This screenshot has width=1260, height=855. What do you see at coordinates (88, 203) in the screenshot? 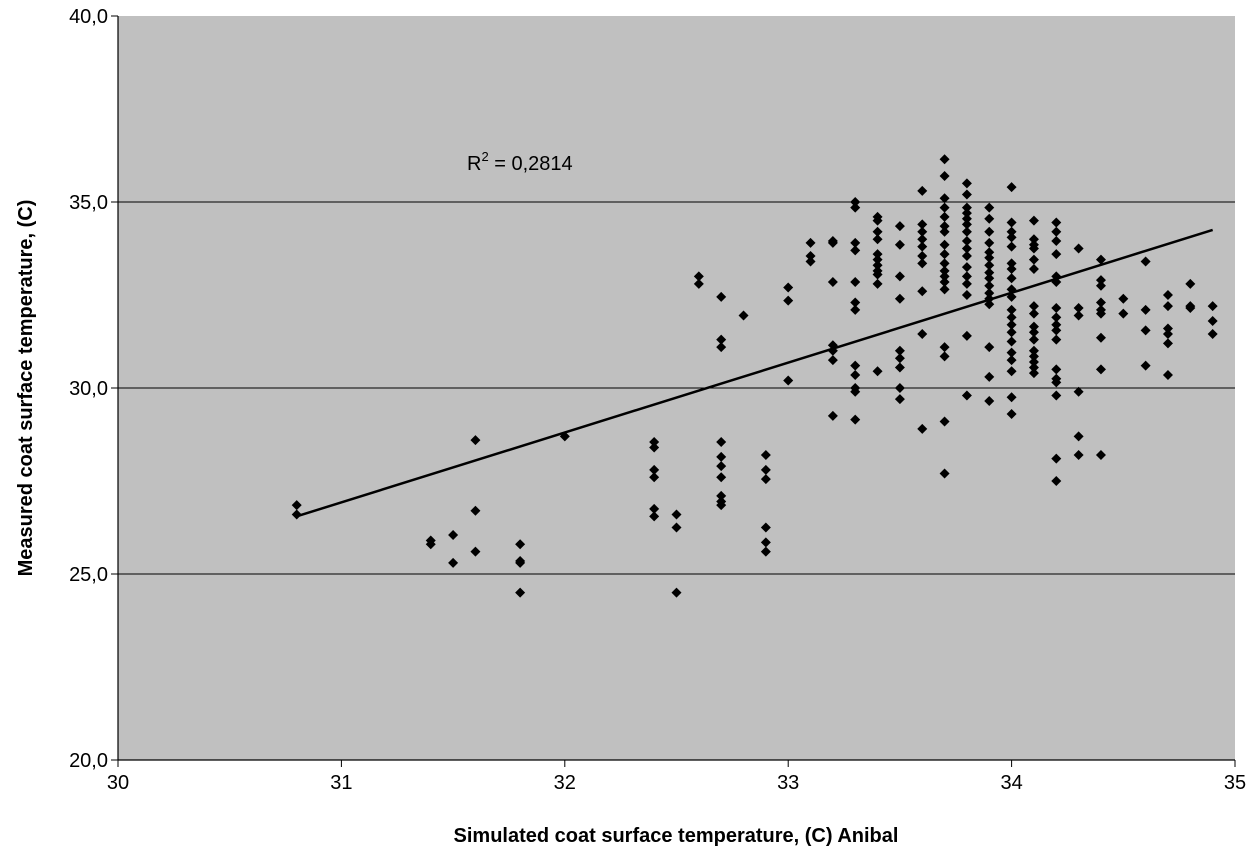
I see `y-tick-label: 35,0` at bounding box center [88, 203].